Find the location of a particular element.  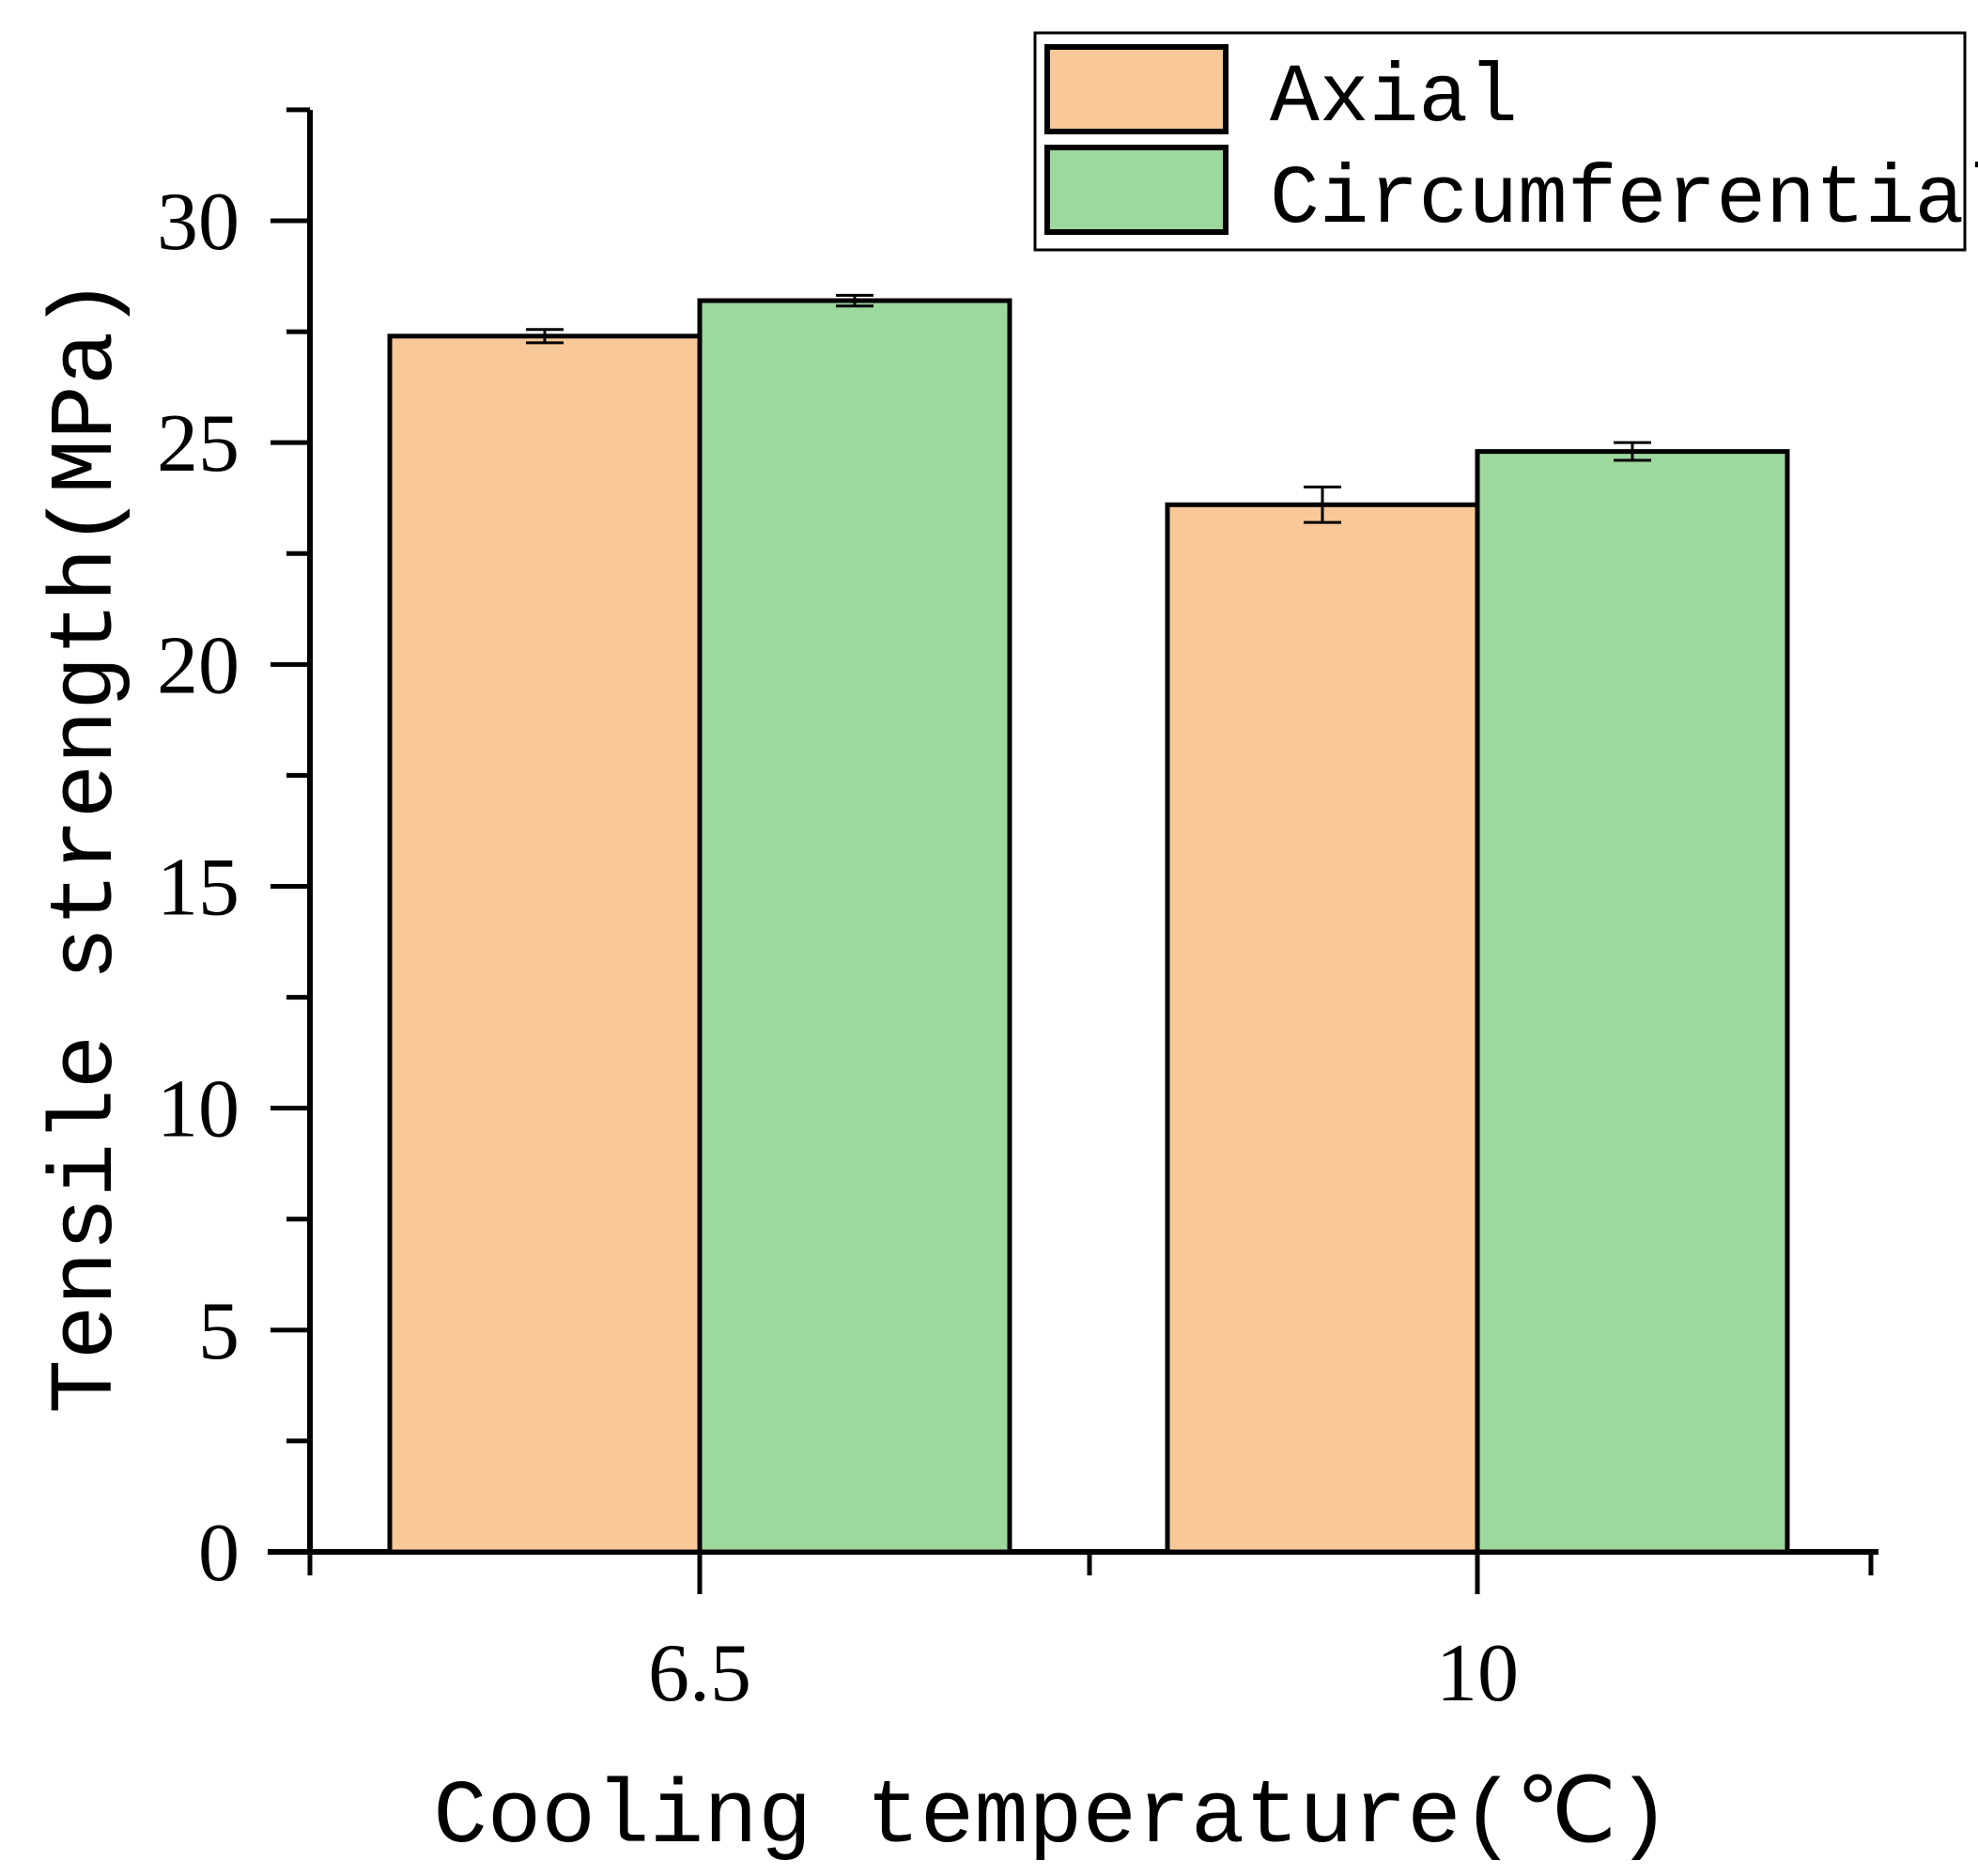

x-tick-label: 6.5 is located at coordinates (699, 1673).